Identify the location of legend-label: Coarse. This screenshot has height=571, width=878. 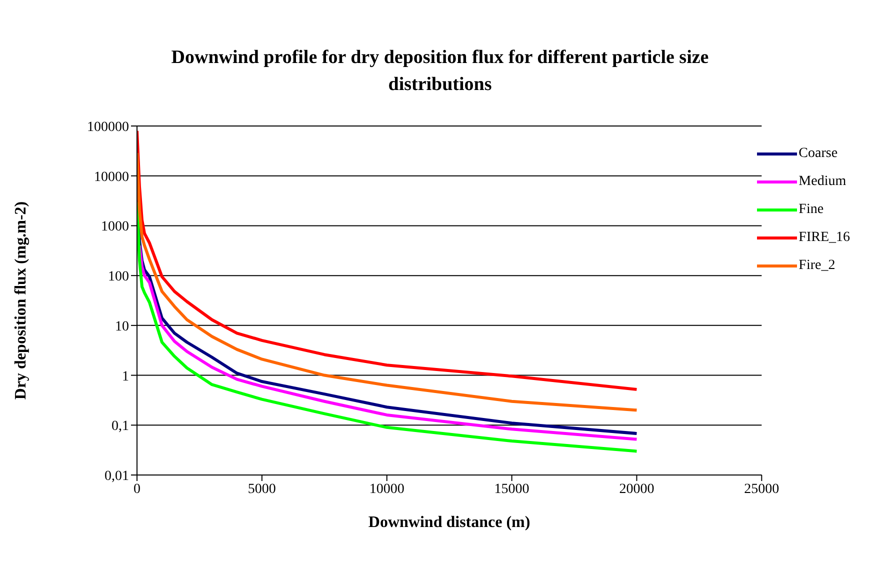
(818, 154).